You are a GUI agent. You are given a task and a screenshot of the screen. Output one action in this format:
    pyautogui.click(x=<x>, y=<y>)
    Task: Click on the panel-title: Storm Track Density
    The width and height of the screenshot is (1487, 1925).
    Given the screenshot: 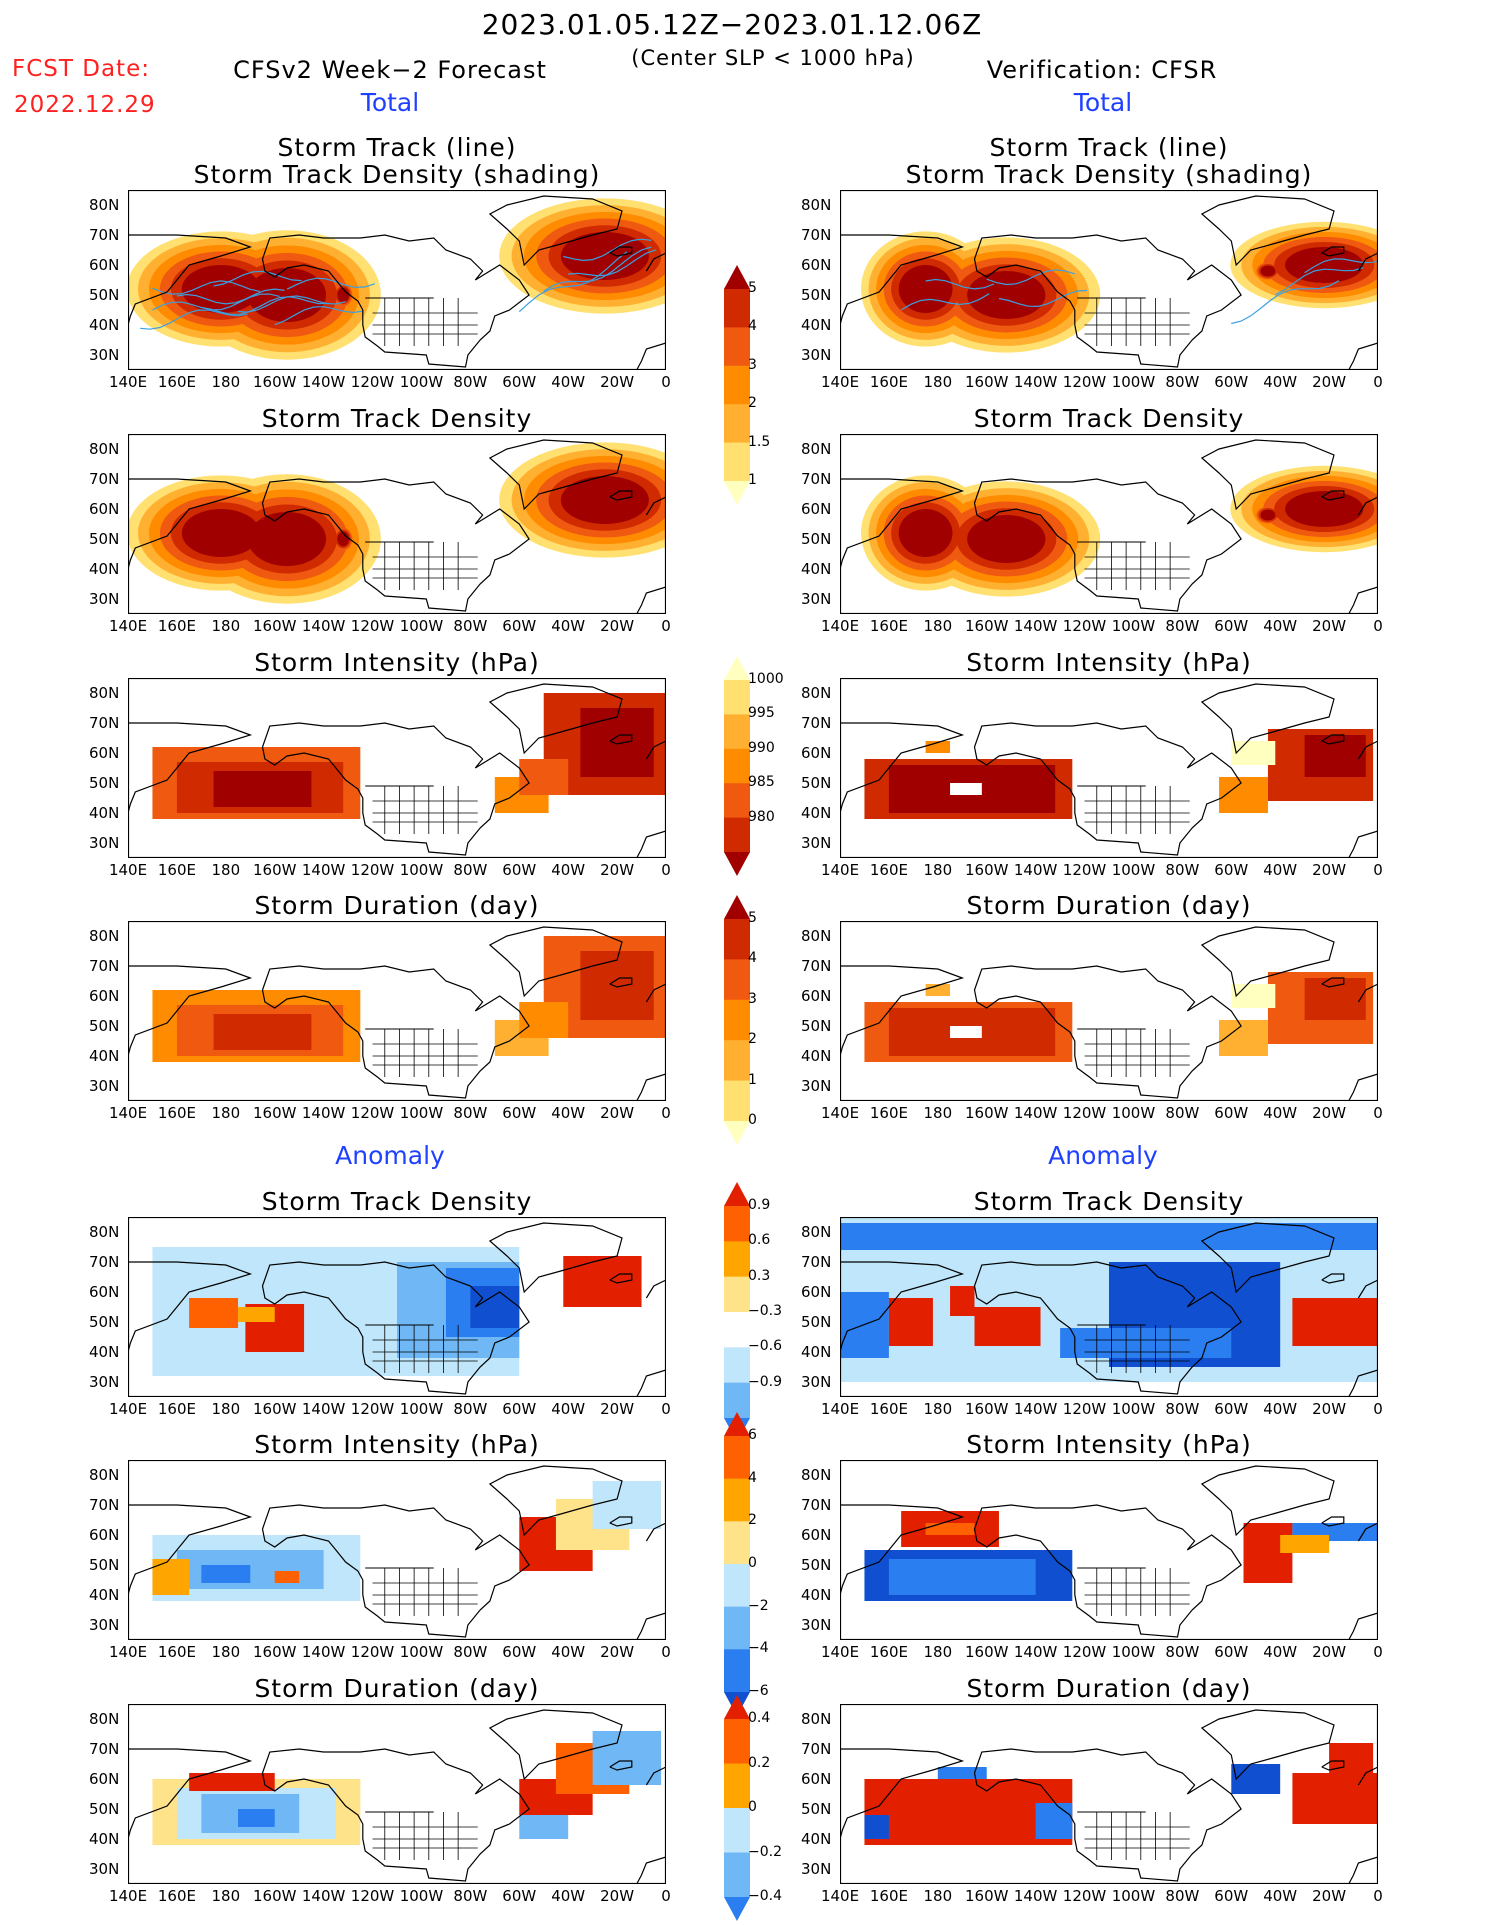 What is the action you would take?
    pyautogui.click(x=1109, y=1201)
    